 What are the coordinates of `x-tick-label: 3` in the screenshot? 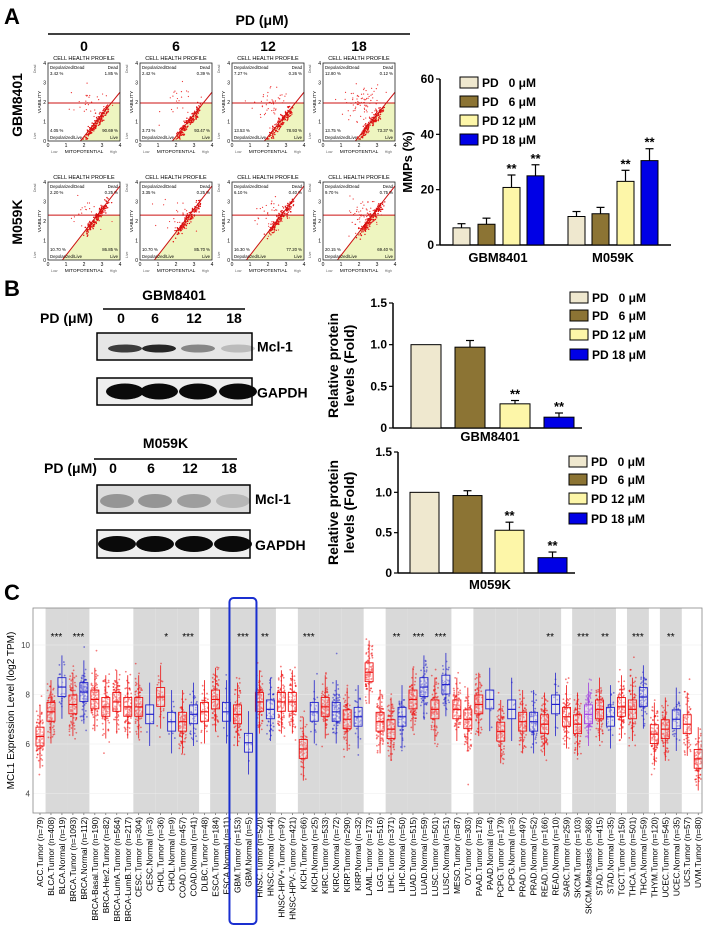 It's located at (102, 146).